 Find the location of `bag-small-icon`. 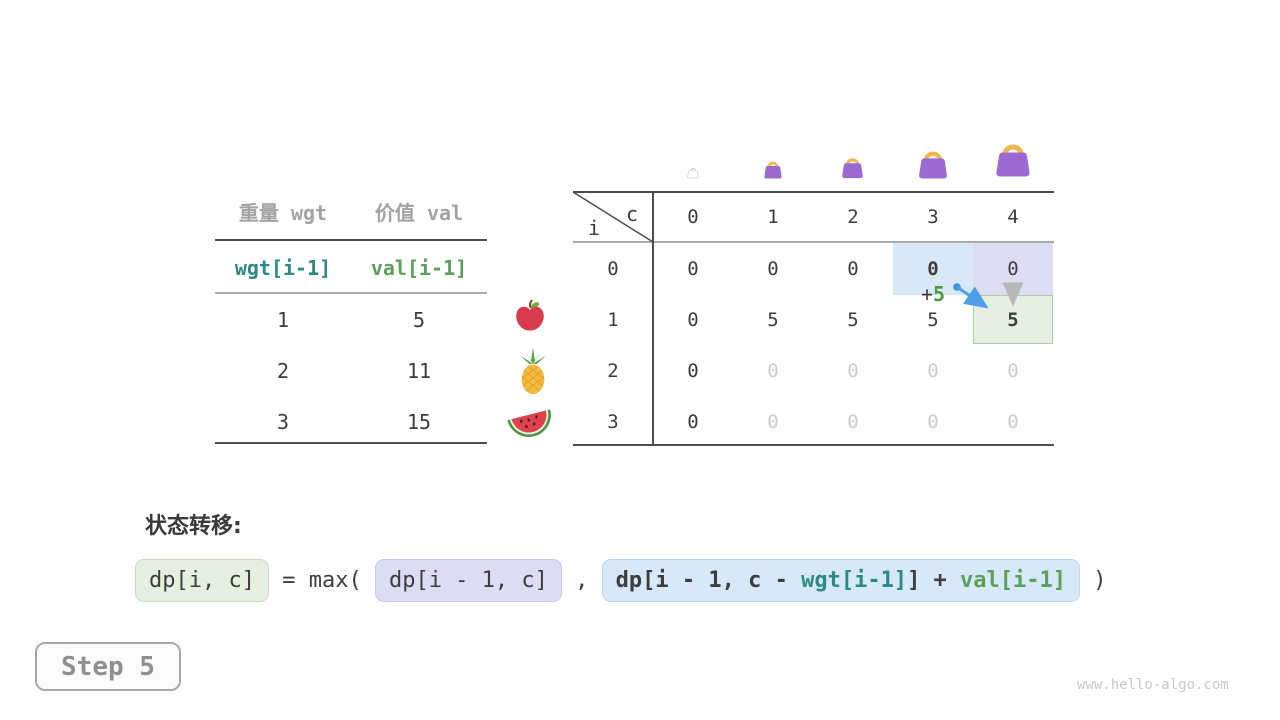

bag-small-icon is located at coordinates (773, 167).